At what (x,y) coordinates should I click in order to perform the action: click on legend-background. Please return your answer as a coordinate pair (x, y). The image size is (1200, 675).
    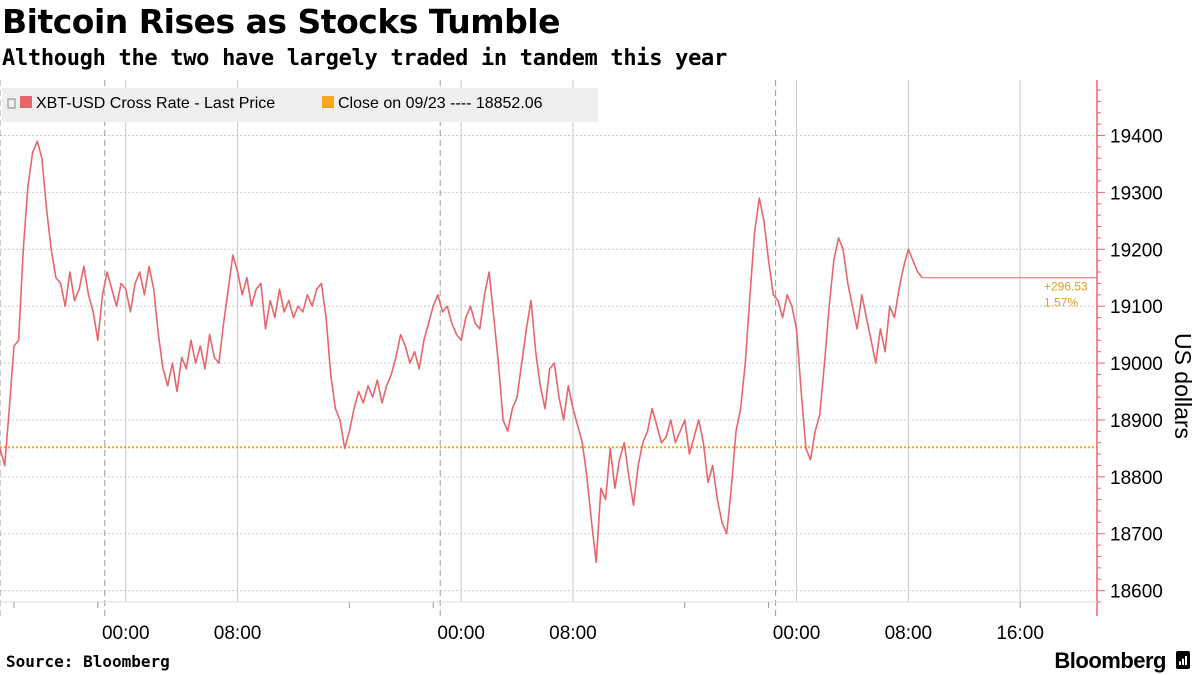
    Looking at the image, I should click on (300, 105).